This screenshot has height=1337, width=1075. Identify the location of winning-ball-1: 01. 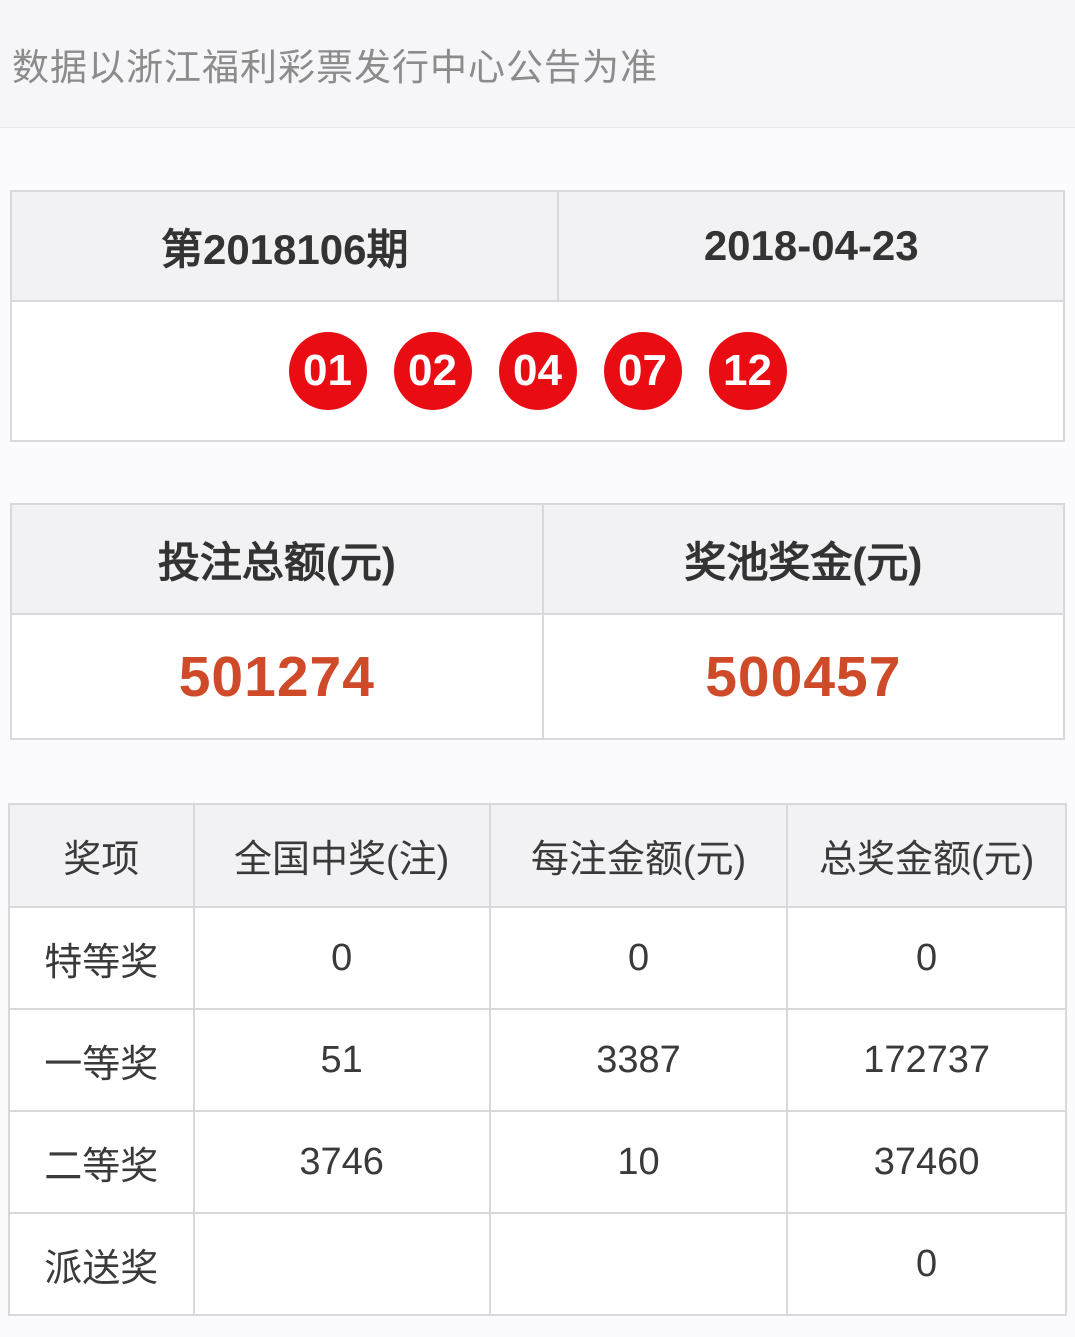
(327, 371).